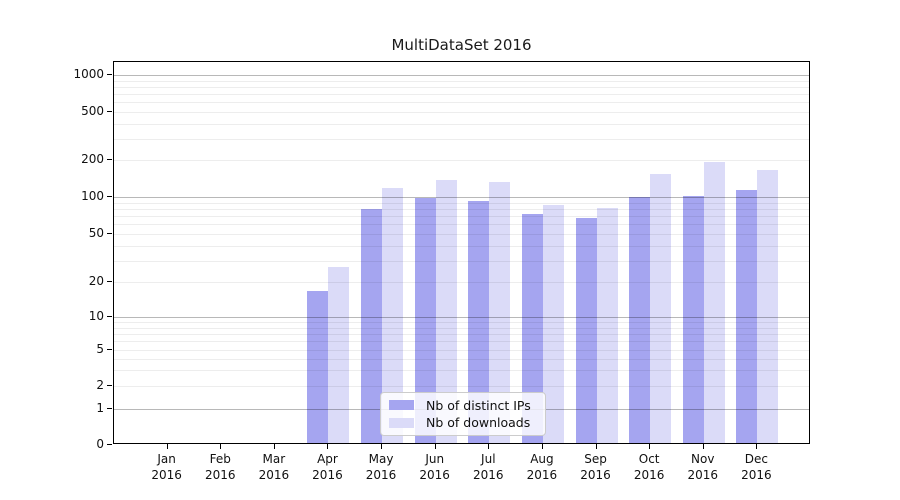  I want to click on x-tick-label-jan: Jan 2016, so click(166, 467).